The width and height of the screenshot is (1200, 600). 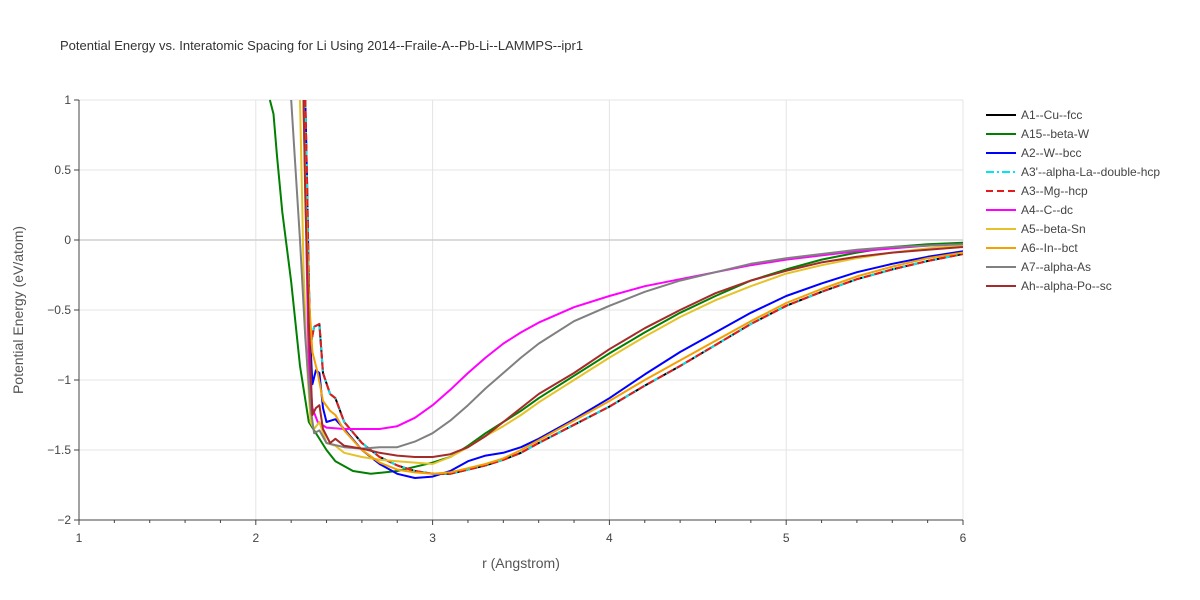 I want to click on legend-entry: A7--alpha-As, so click(x=1056, y=267).